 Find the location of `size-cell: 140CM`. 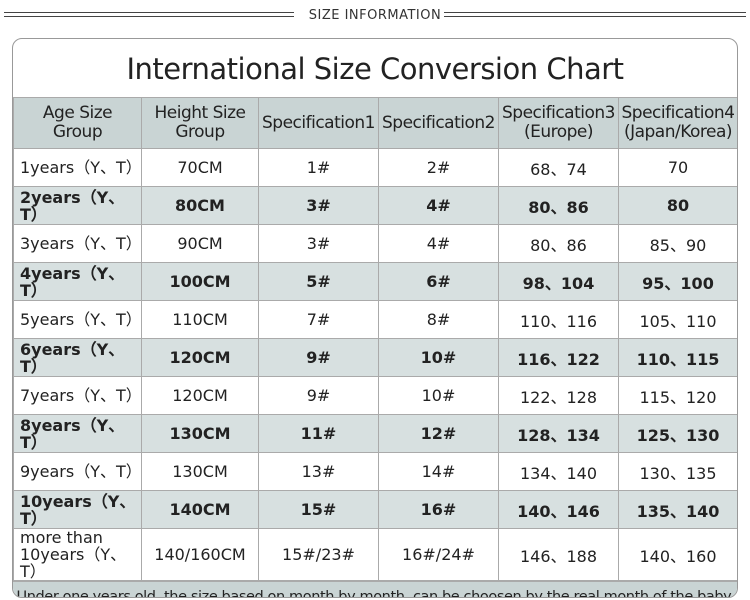

size-cell: 140CM is located at coordinates (200, 509).